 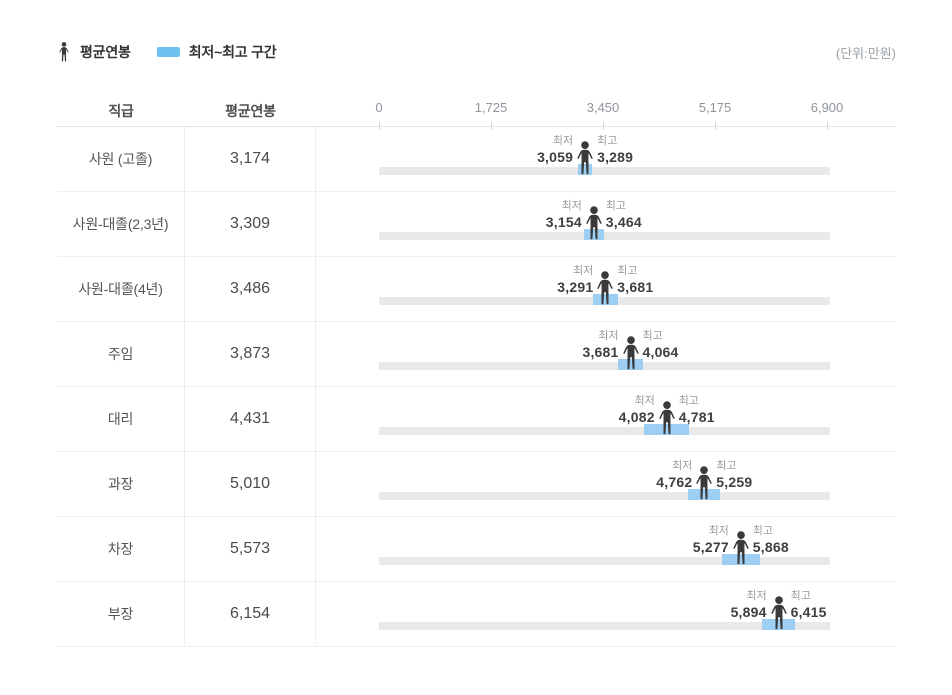 What do you see at coordinates (491, 107) in the screenshot?
I see `axis-tick-label: 1,725` at bounding box center [491, 107].